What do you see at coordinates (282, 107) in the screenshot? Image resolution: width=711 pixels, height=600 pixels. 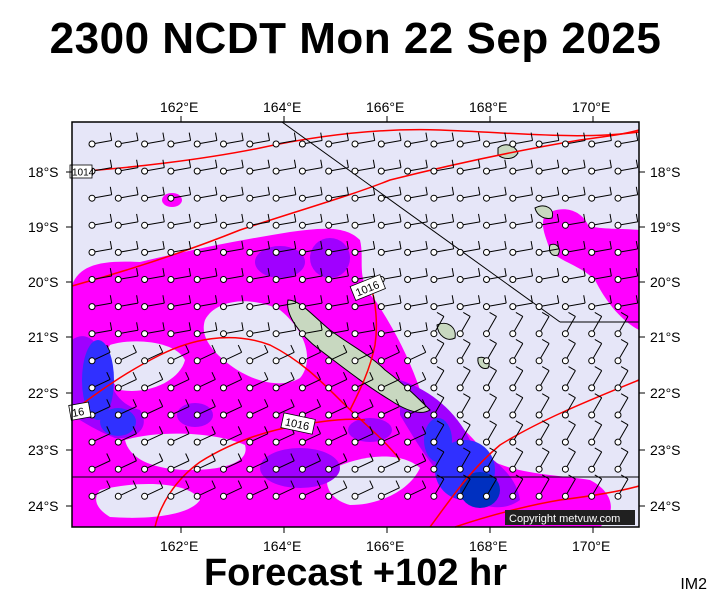 I see `lon-label-top: 164°E` at bounding box center [282, 107].